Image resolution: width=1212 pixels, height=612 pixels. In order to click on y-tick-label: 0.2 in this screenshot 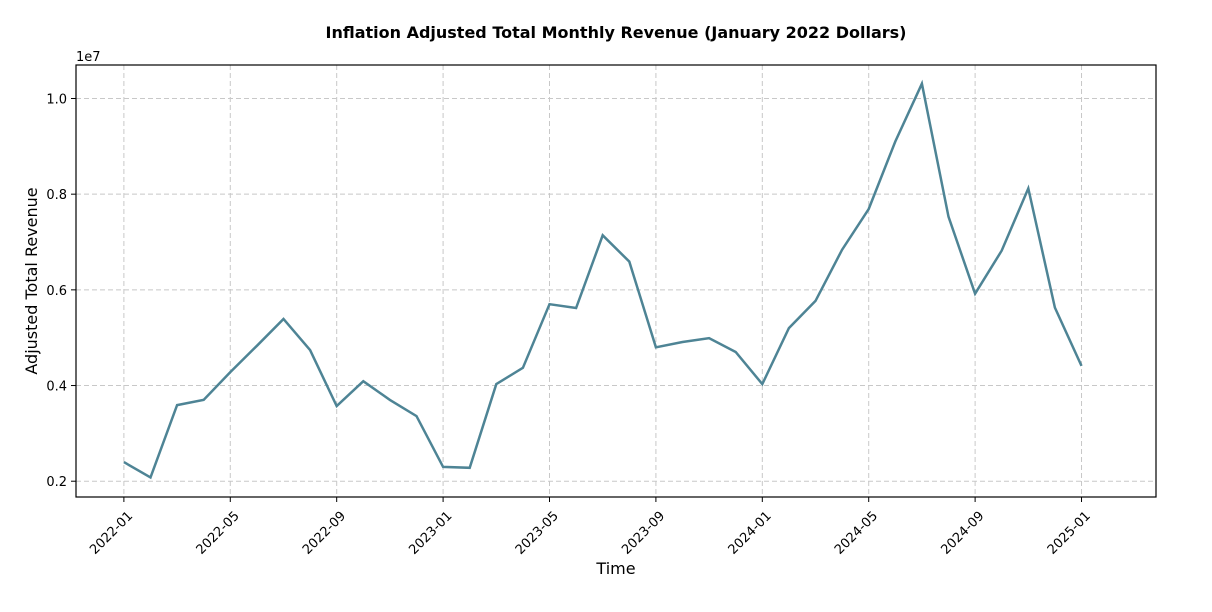, I will do `click(56, 482)`.